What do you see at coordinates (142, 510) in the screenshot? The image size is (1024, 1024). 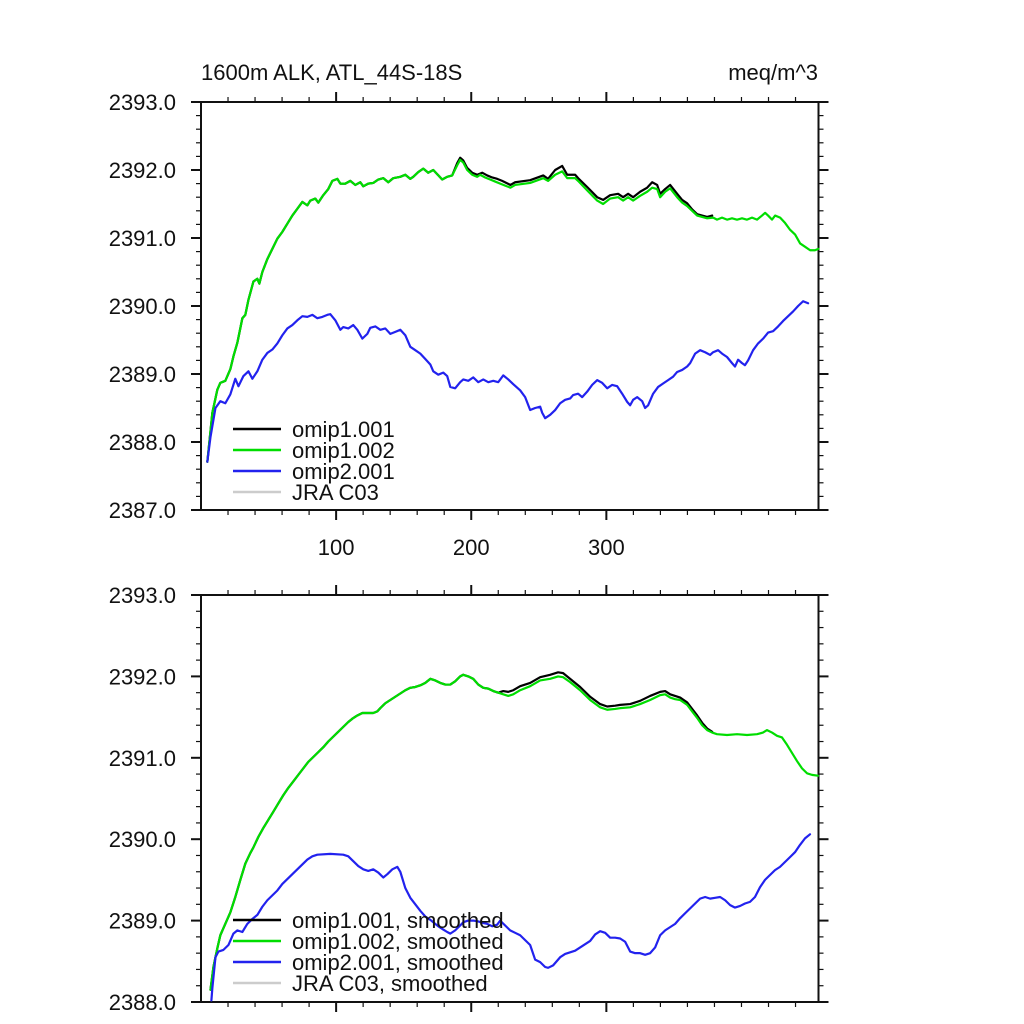 I see `y-tick-label: 2387.0` at bounding box center [142, 510].